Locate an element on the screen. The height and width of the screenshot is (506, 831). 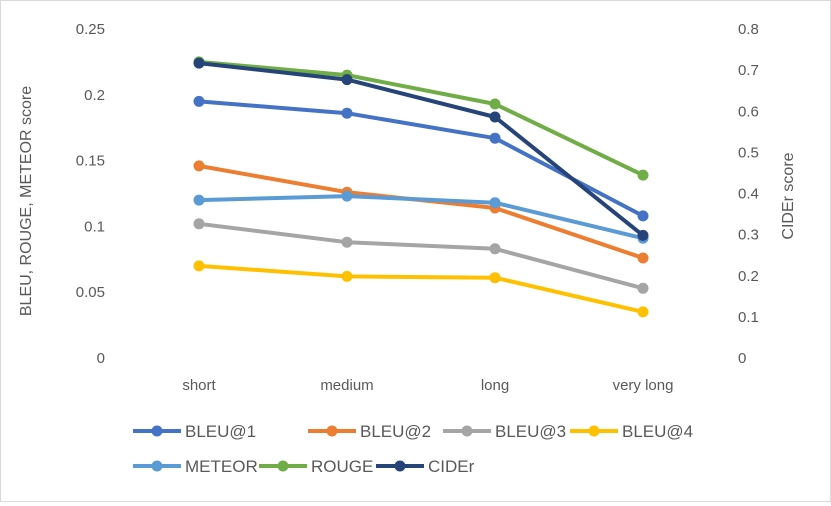
right-tick-label: 0.1 is located at coordinates (748, 317).